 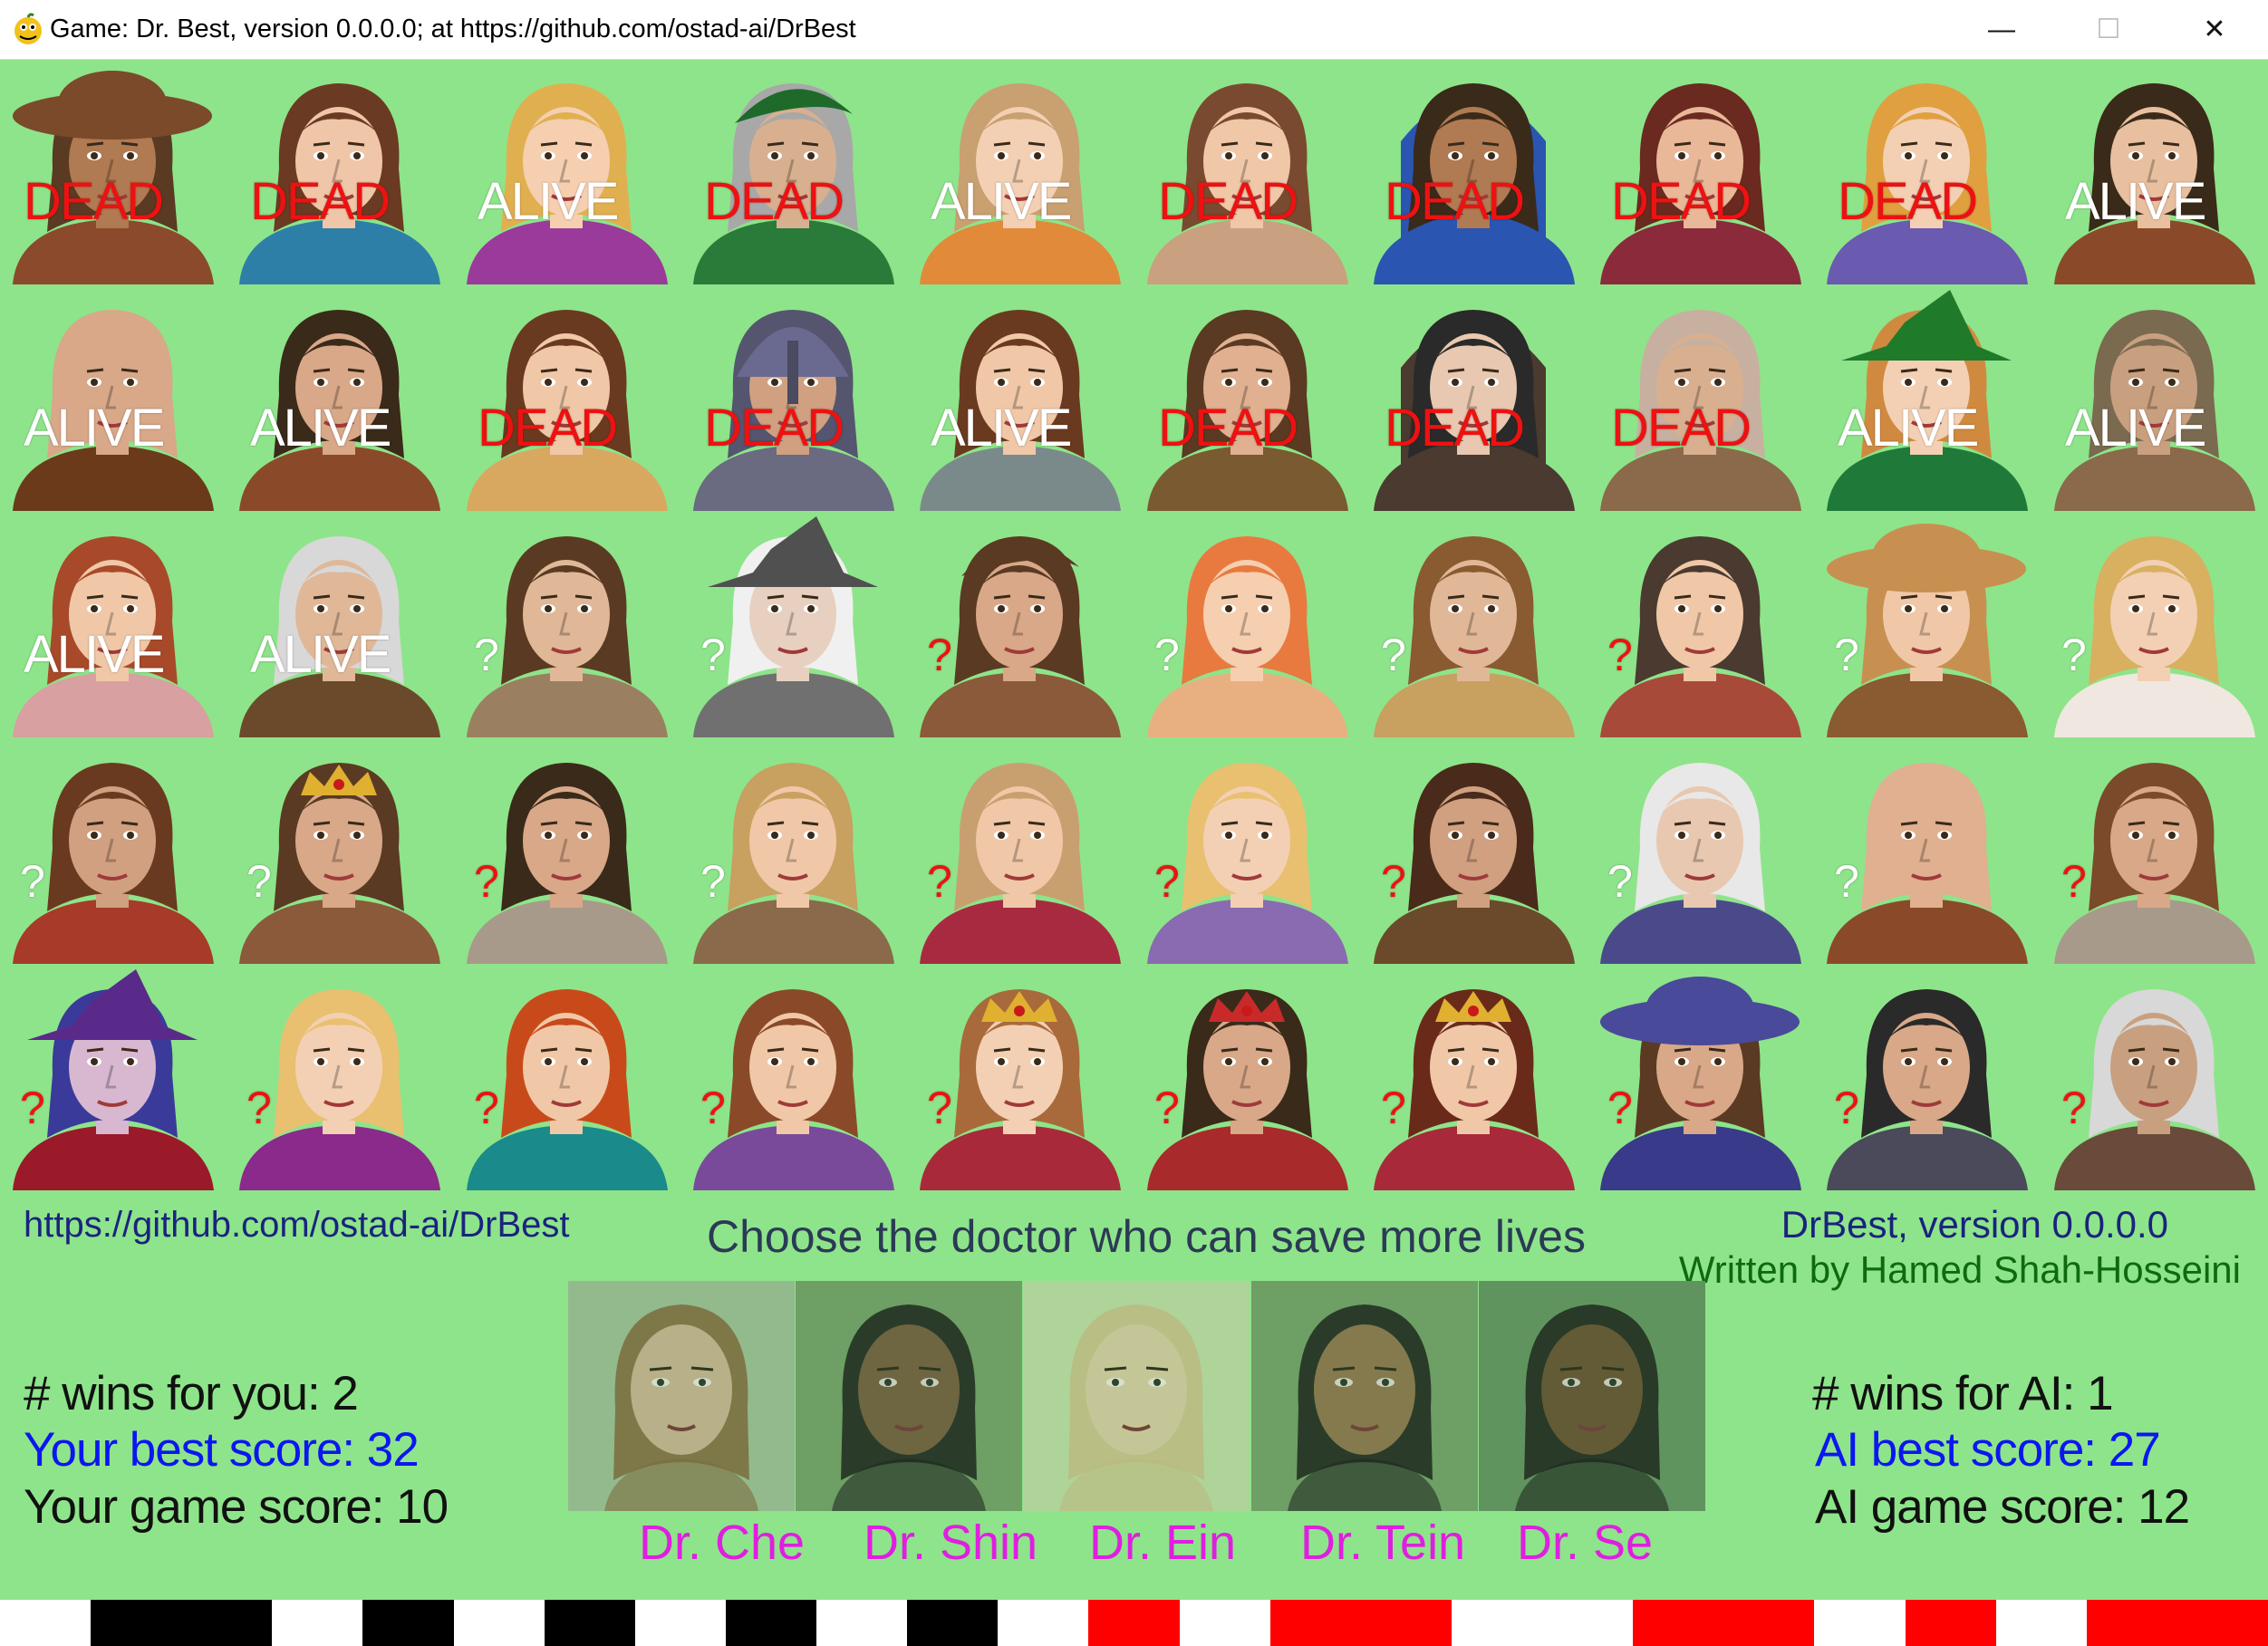 I want to click on close-button: ✕, so click(x=2214, y=29).